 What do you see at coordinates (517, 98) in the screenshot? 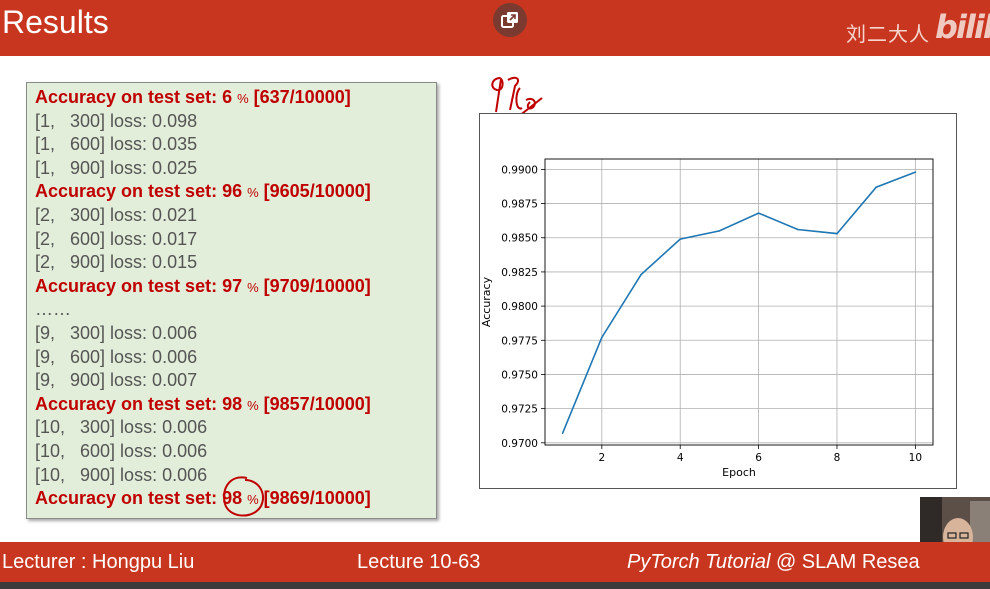
I see `handwritten-annotation` at bounding box center [517, 98].